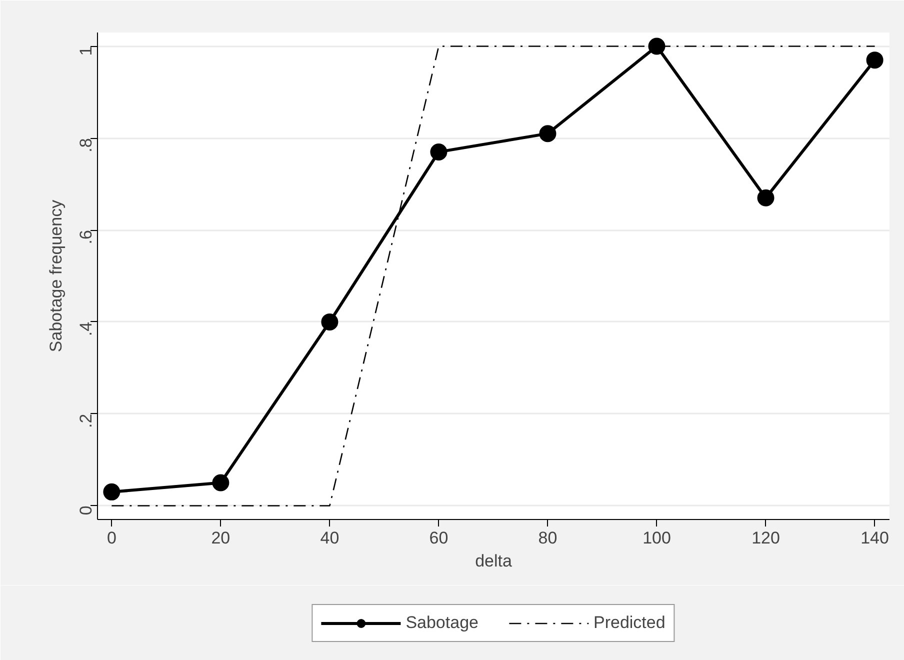  Describe the element at coordinates (56, 275) in the screenshot. I see `y-axis-title: Sabotage frequency` at that location.